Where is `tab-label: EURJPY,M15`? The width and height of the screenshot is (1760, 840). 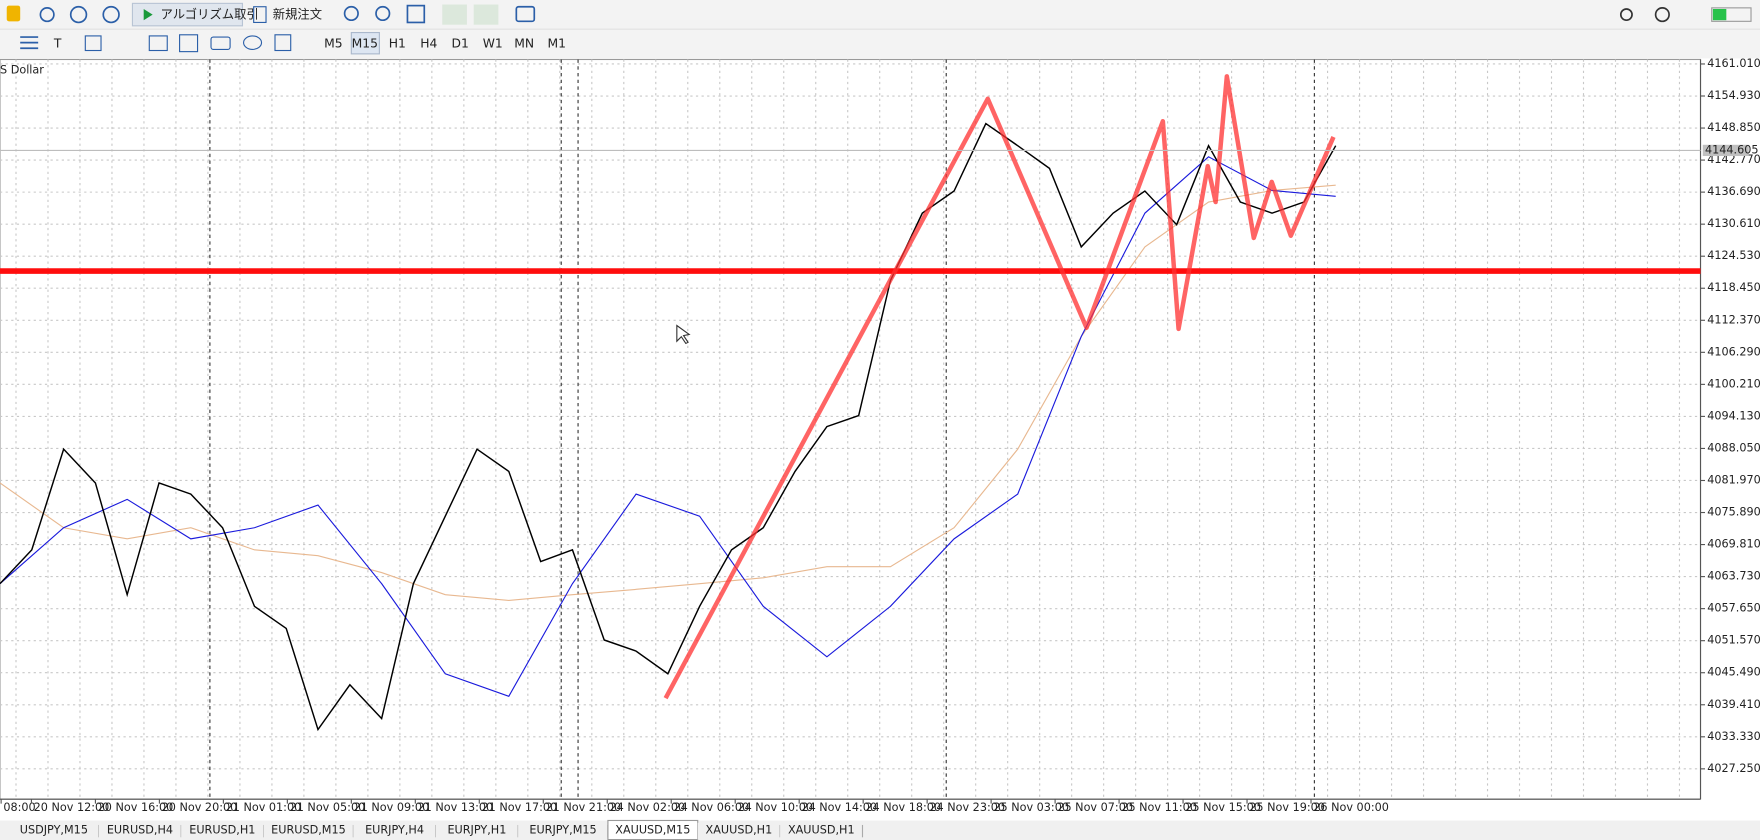
tab-label: EURJPY,M15 is located at coordinates (562, 830).